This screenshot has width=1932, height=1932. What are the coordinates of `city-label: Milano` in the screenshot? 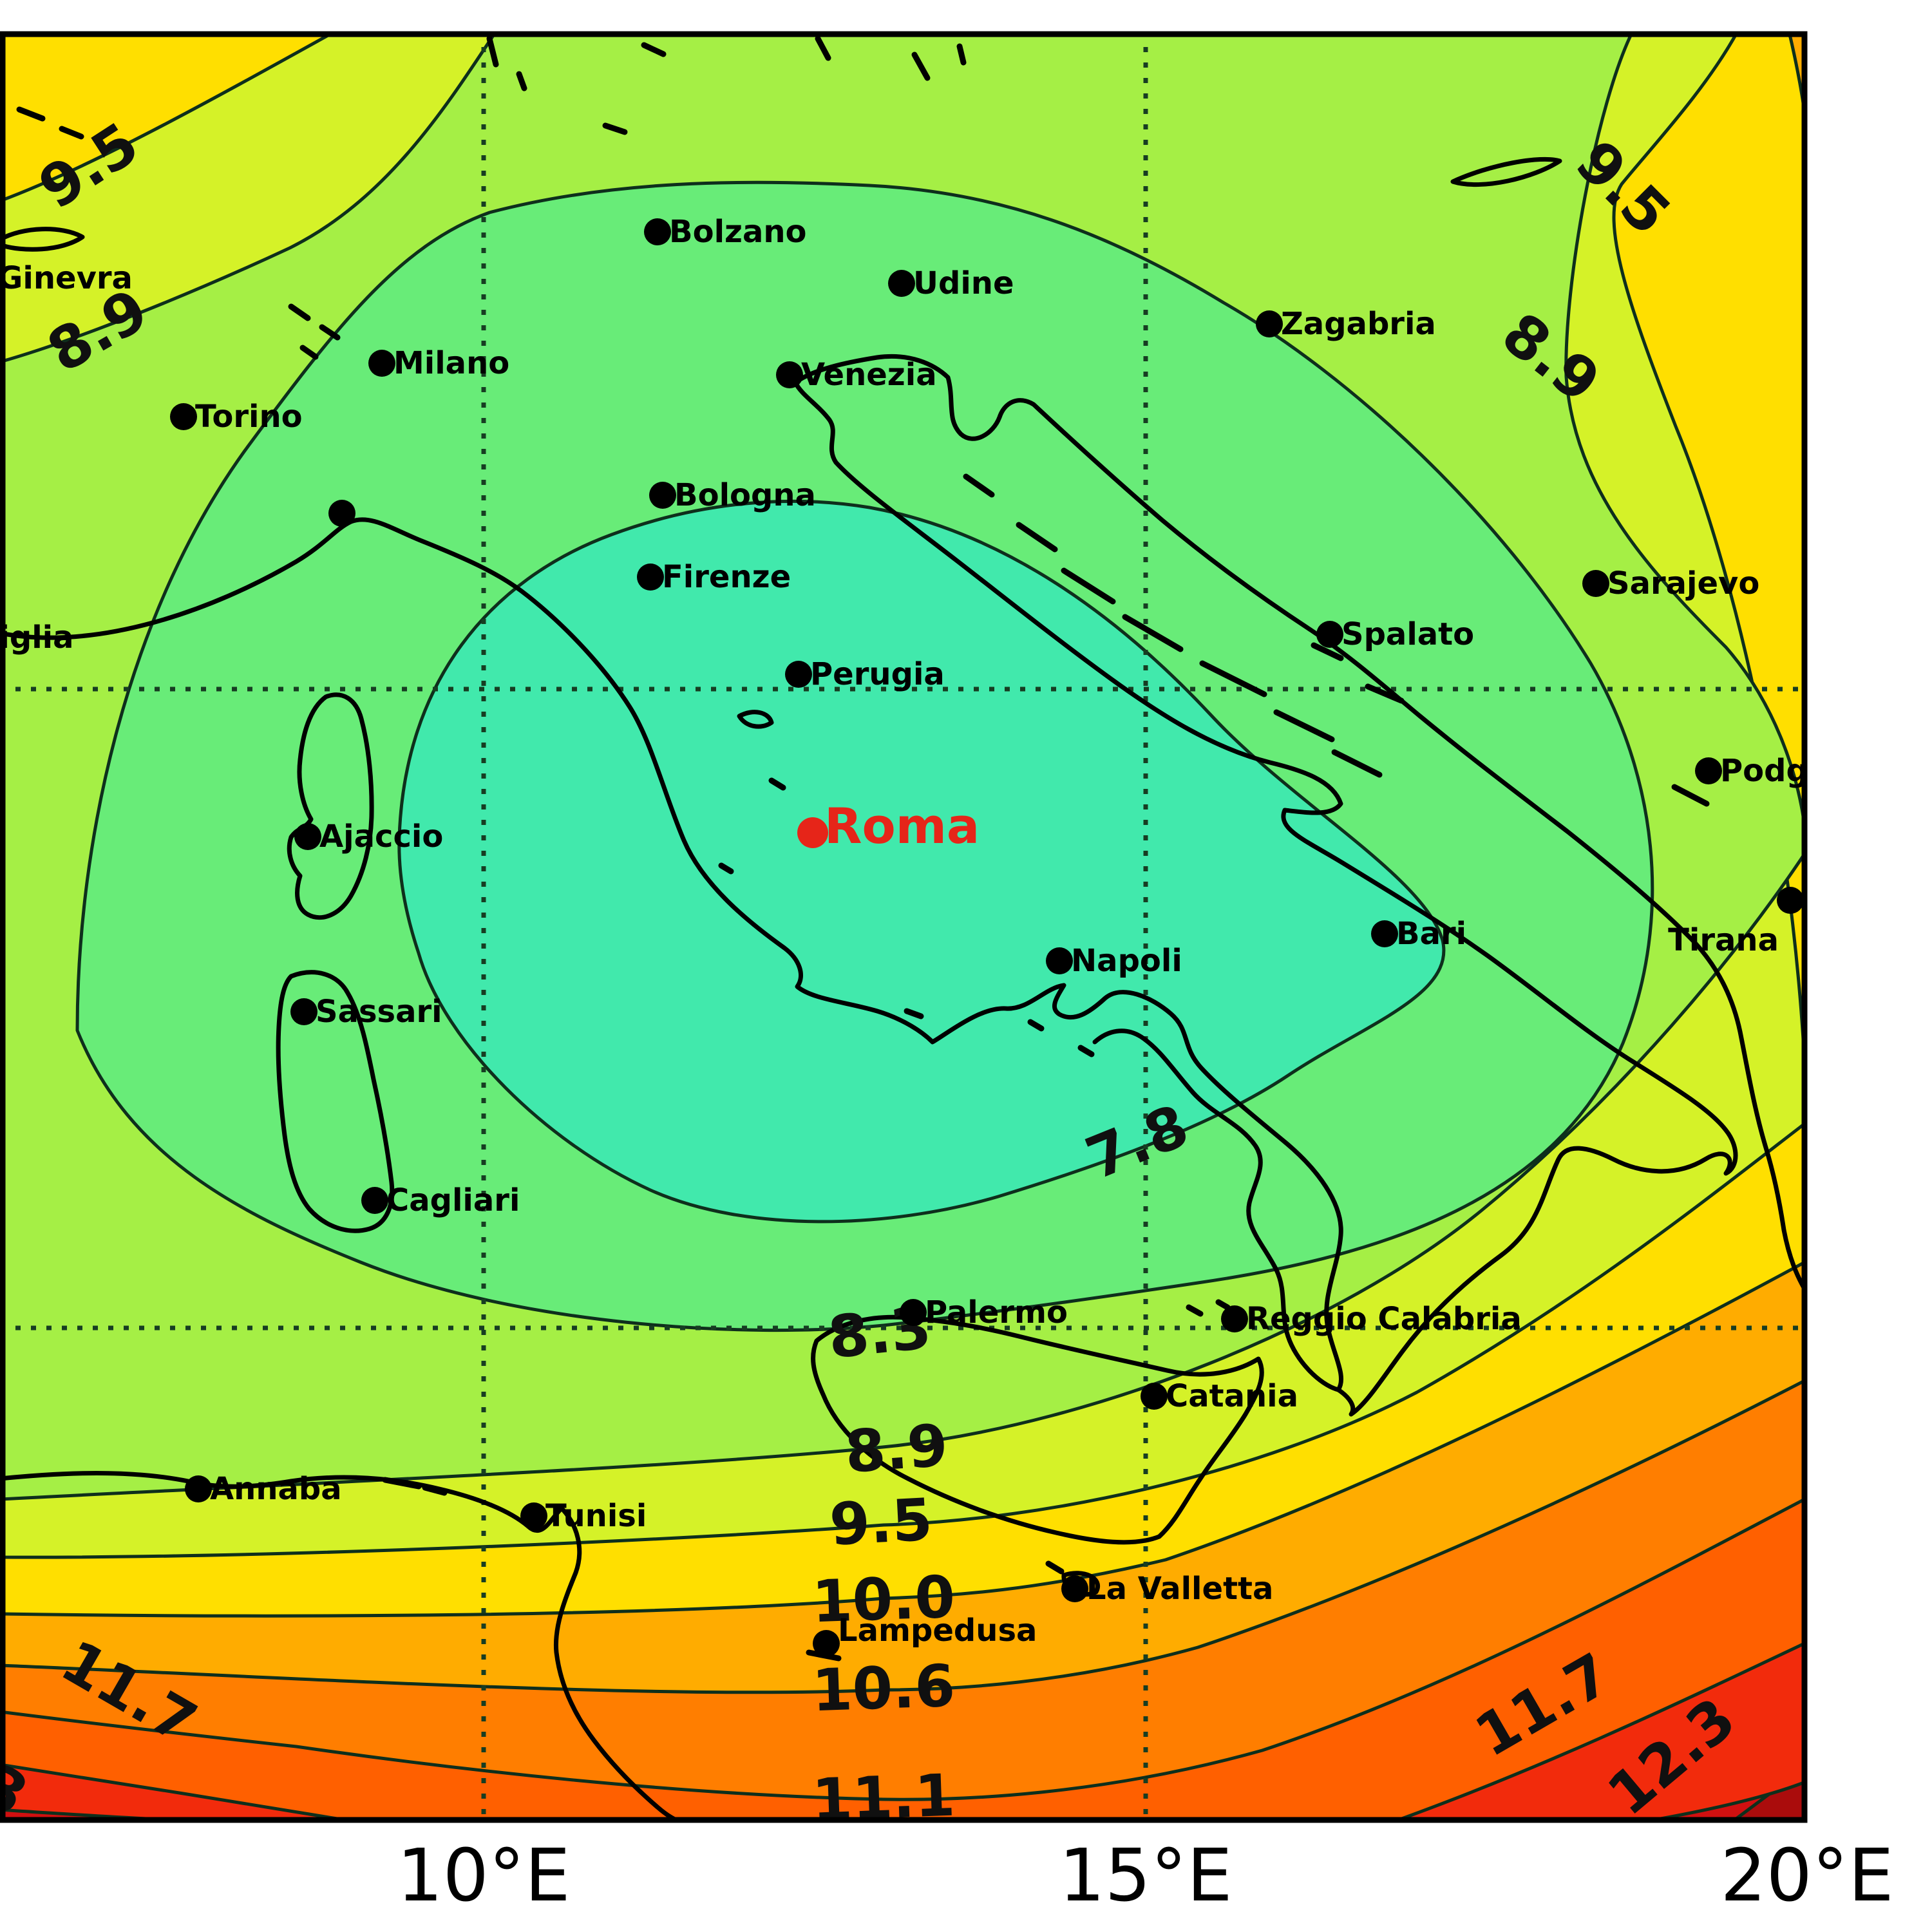 It's located at (451, 363).